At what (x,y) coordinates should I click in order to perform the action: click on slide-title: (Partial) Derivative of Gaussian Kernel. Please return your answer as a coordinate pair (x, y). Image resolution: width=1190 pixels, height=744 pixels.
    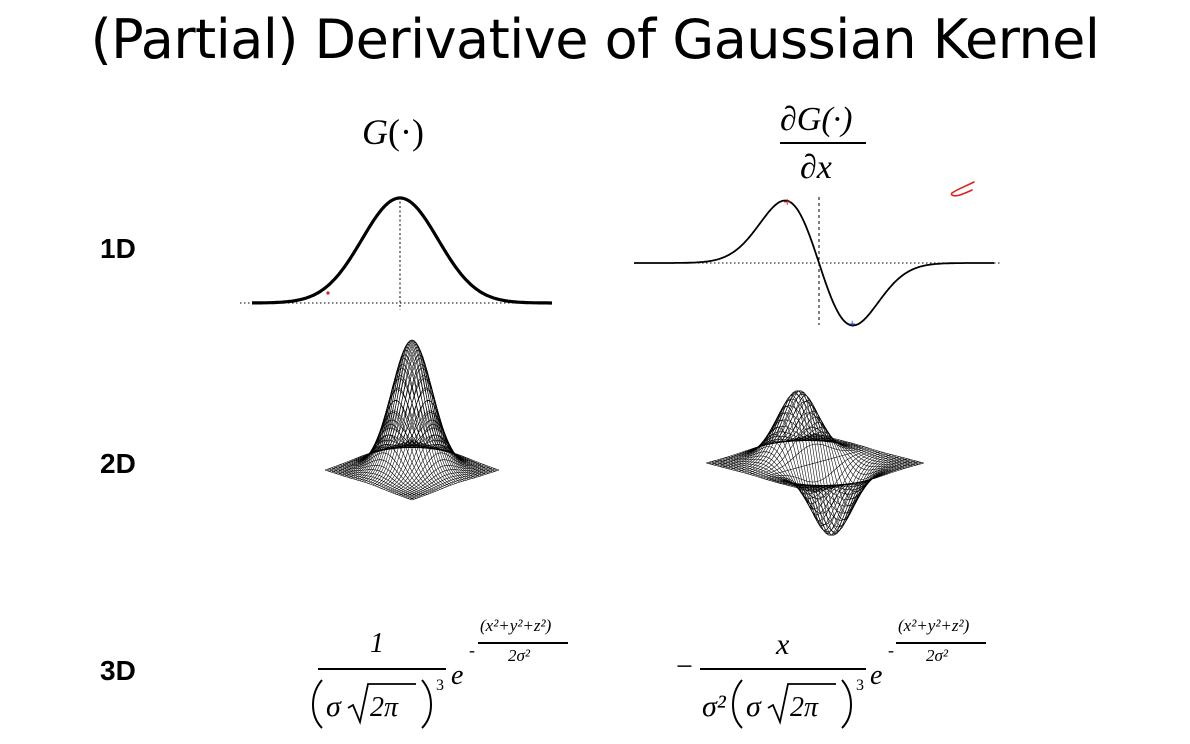
    Looking at the image, I should click on (595, 39).